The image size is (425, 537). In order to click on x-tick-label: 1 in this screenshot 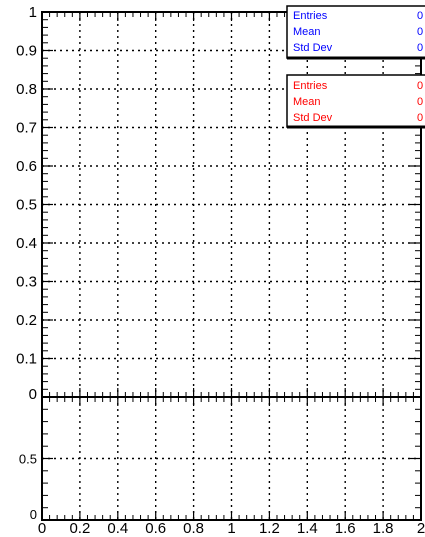, I will do `click(231, 528)`.